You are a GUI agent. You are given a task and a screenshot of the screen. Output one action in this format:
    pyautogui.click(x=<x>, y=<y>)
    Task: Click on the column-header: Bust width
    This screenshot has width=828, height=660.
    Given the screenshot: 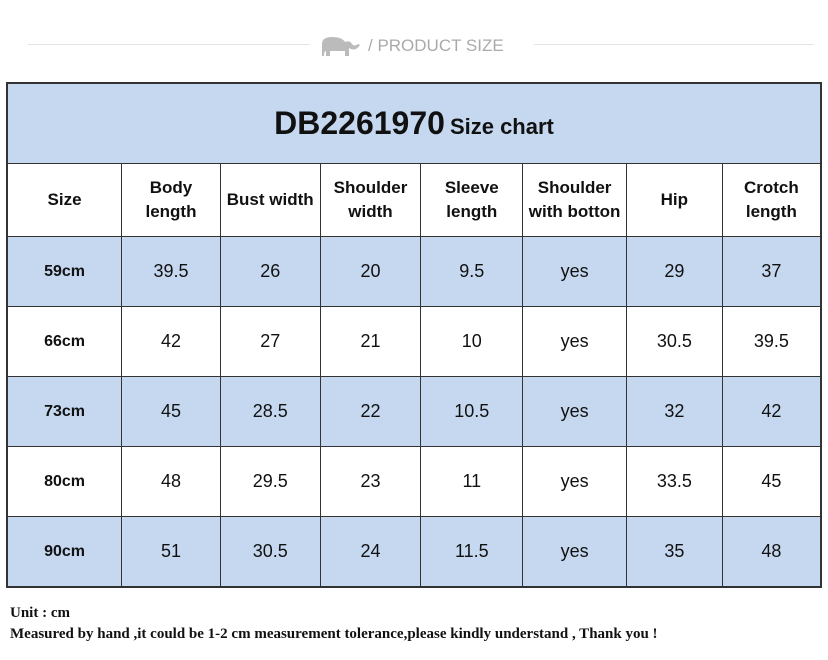 What is the action you would take?
    pyautogui.click(x=270, y=200)
    